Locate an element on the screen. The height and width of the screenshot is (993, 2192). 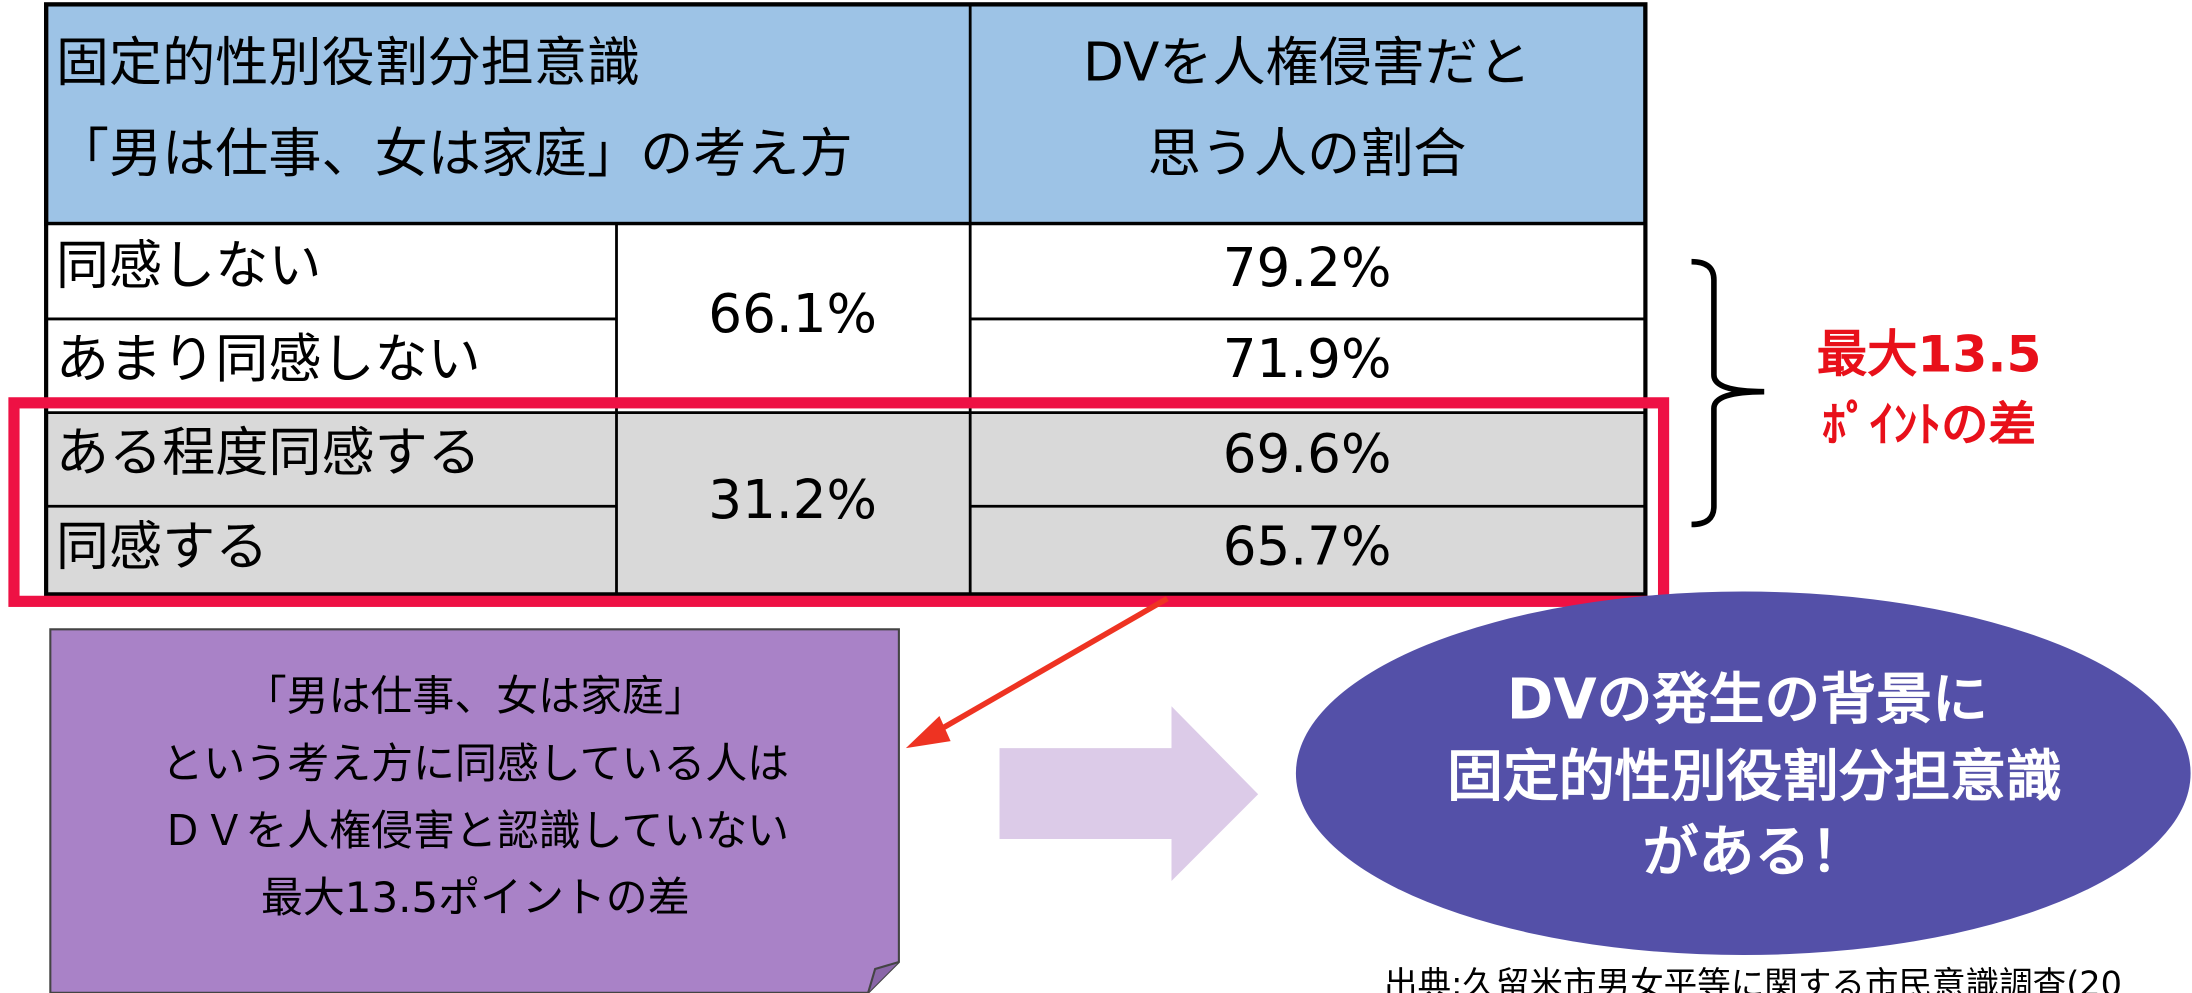
cell-value: 66.1% is located at coordinates (792, 314).